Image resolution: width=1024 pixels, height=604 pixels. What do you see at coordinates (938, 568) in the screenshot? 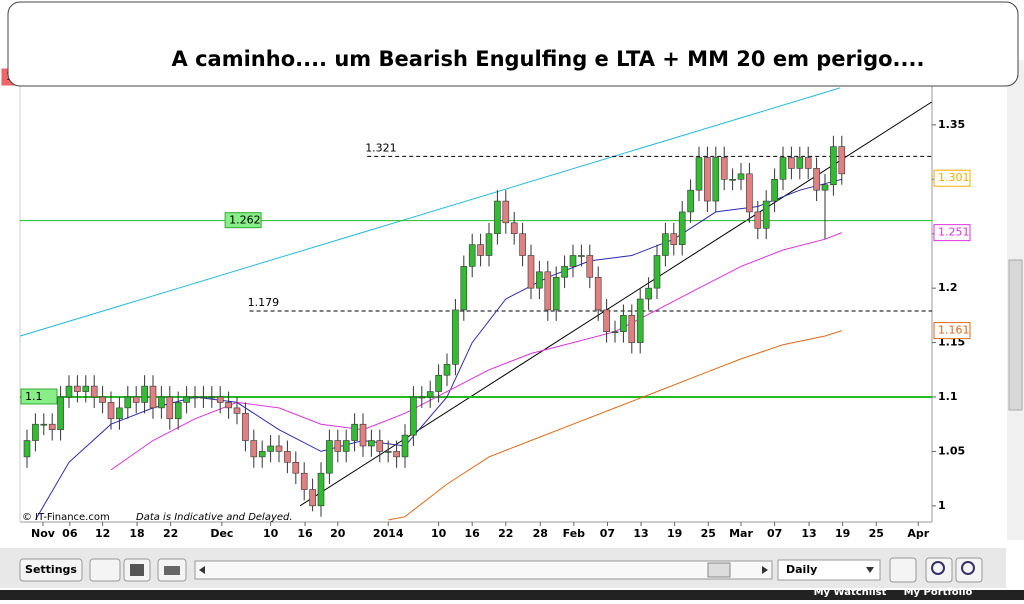
I see `zoom-out-icon` at bounding box center [938, 568].